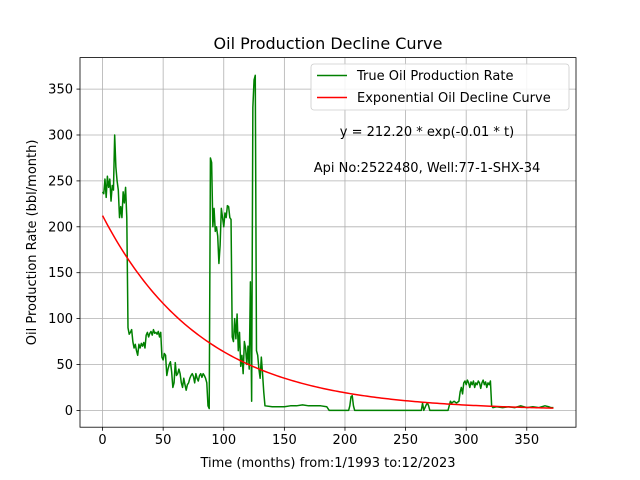  I want to click on y-axis-label: Oil Production Rate (bbl/month), so click(32, 243).